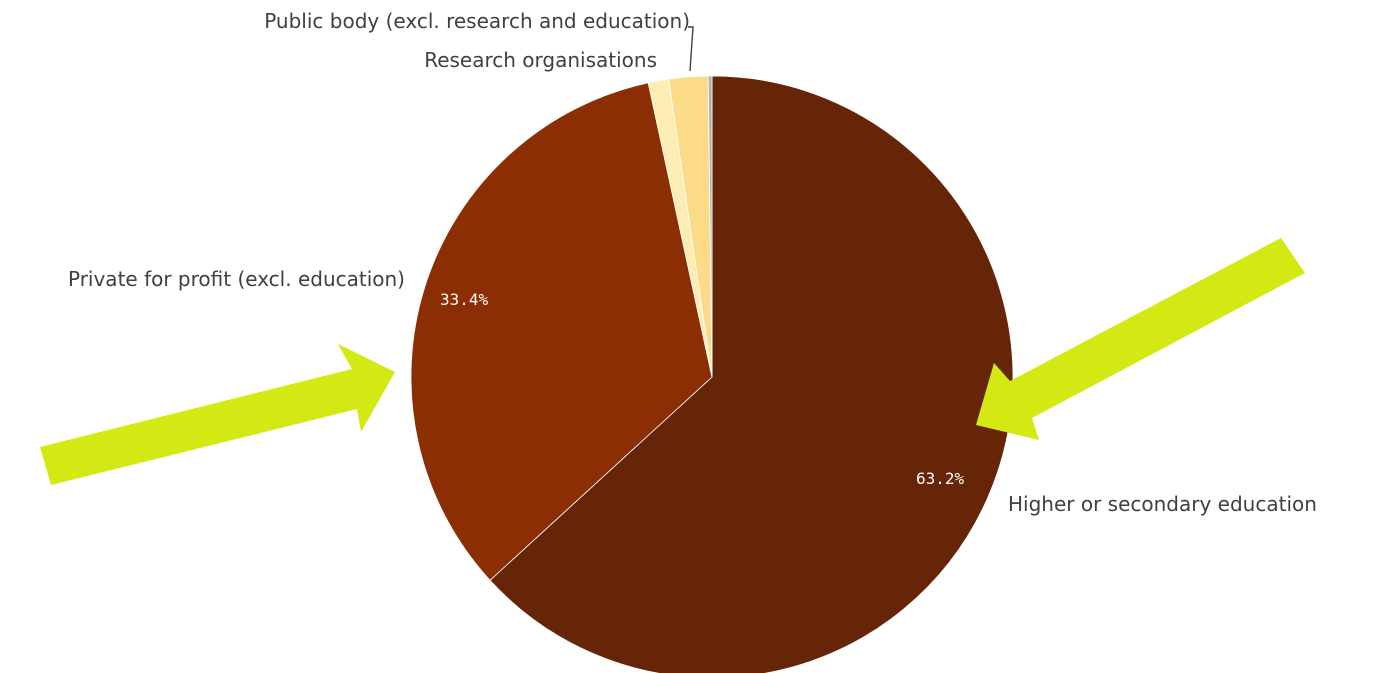 This screenshot has height=673, width=1381. I want to click on category-label-research: Research organisations, so click(540, 60).